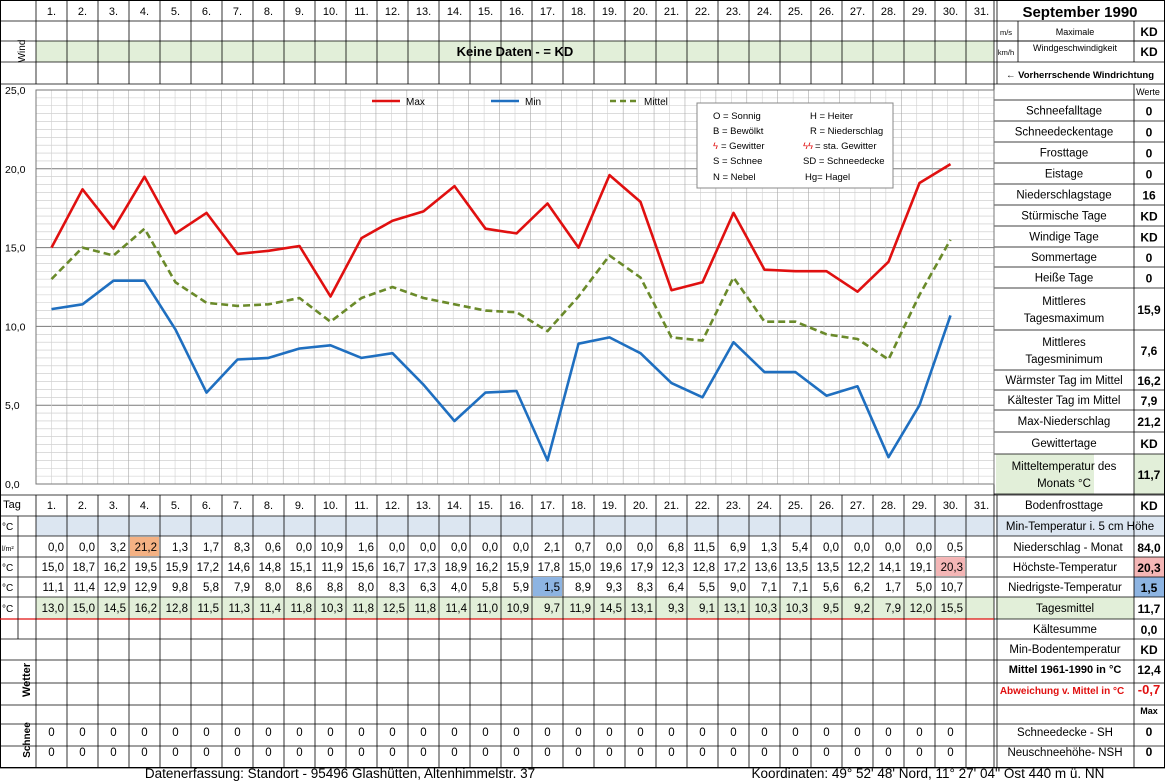  Describe the element at coordinates (707, 609) in the screenshot. I see `mittel-cell: 9,1` at that location.